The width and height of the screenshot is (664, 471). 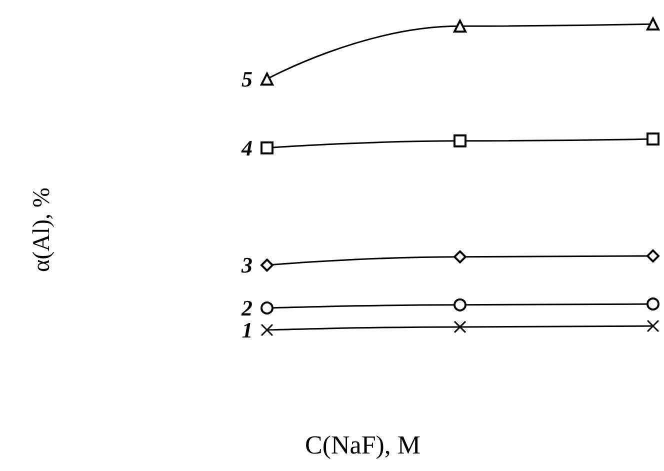 What do you see at coordinates (246, 147) in the screenshot?
I see `series-label: 4` at bounding box center [246, 147].